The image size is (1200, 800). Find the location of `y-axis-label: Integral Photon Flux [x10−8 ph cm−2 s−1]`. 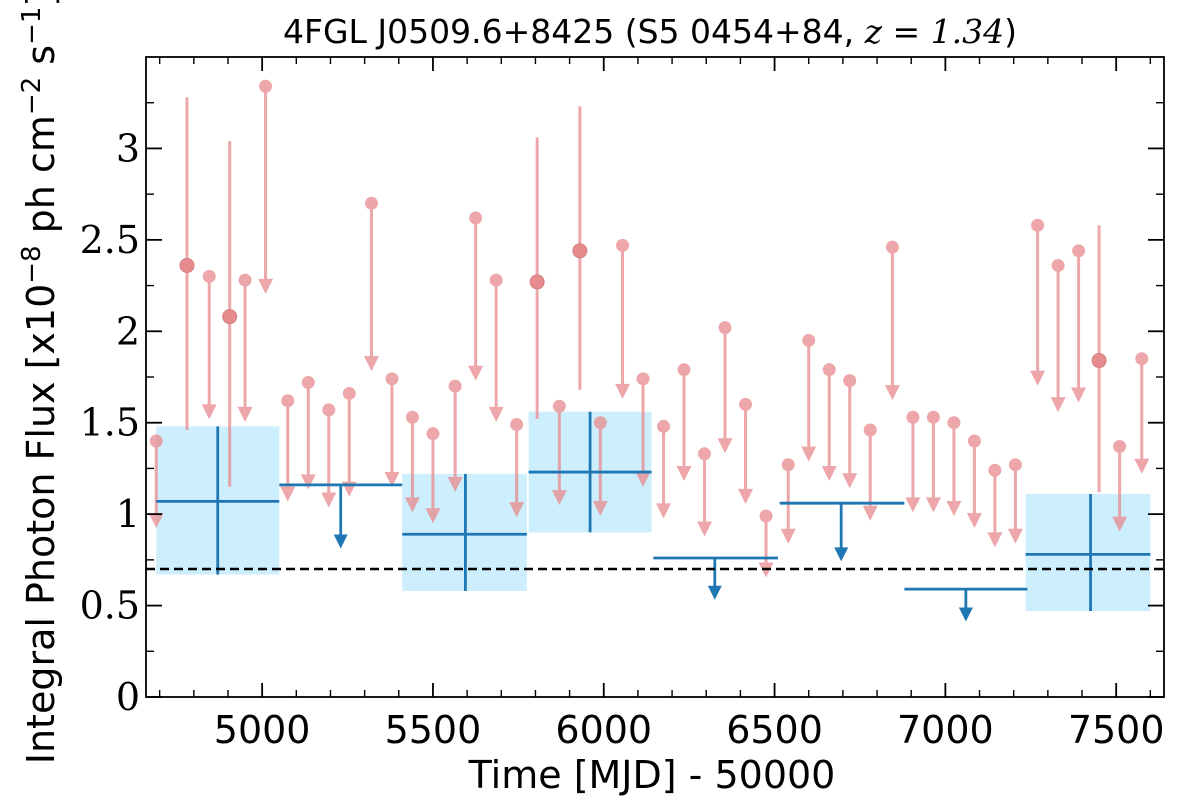

y-axis-label: Integral Photon Flux [x10−8 ph cm−2 s−1] is located at coordinates (40, 382).